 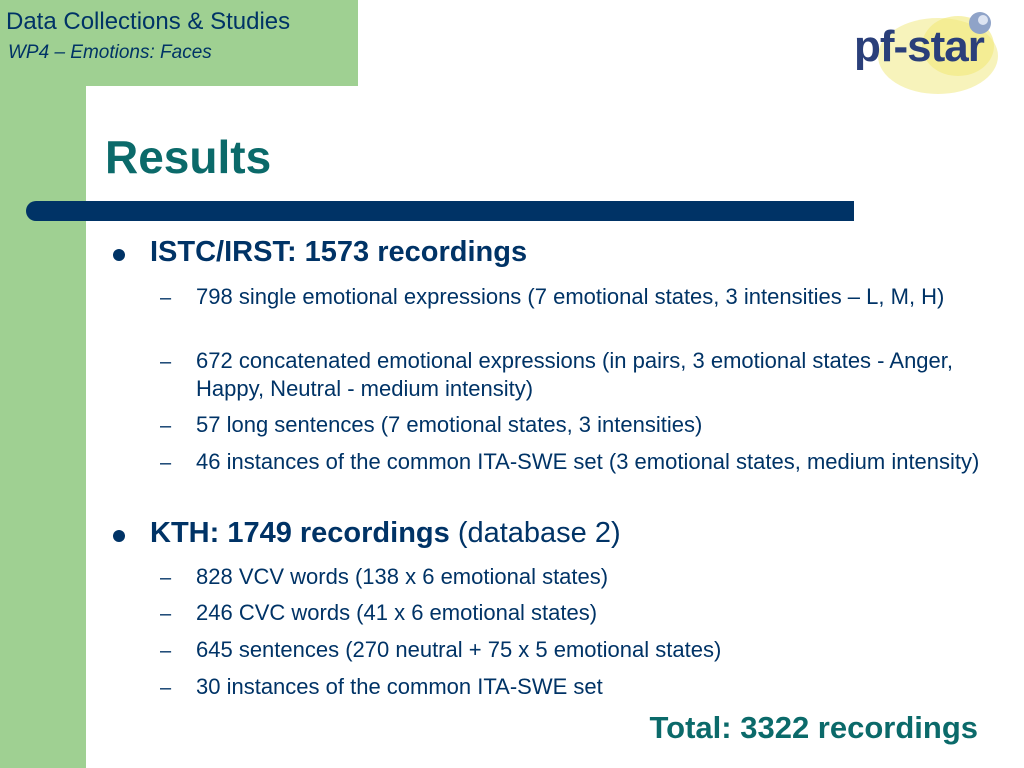 I want to click on header-title: Data Collections & Studies, so click(x=148, y=21).